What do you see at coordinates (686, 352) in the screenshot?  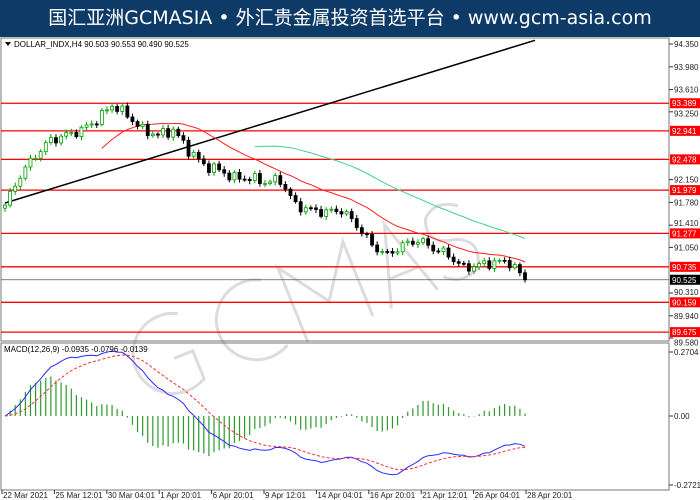 I see `macd-y-tick-label: 0.2704` at bounding box center [686, 352].